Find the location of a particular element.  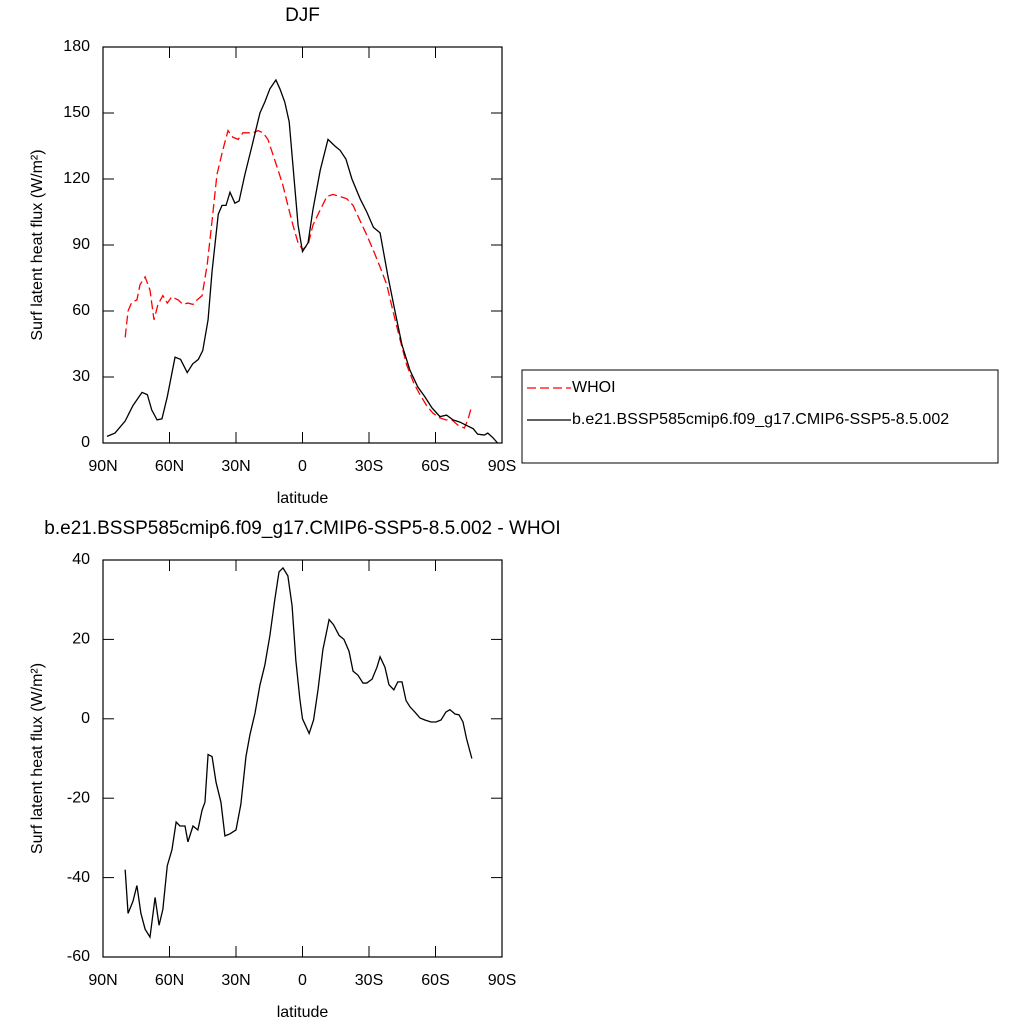

legend-box is located at coordinates (760, 416).